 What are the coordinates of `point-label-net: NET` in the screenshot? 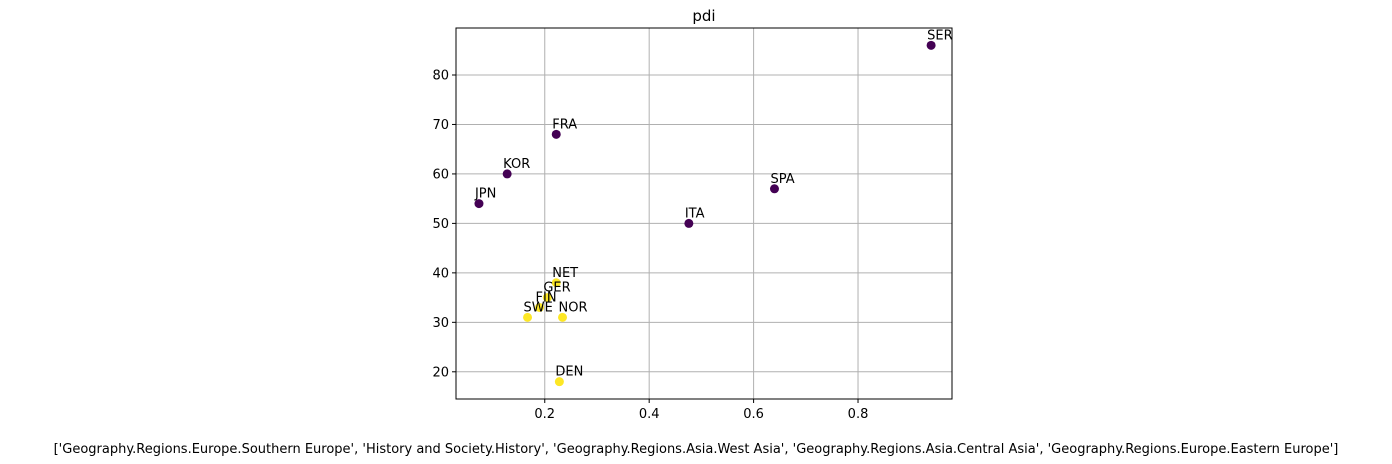 It's located at (565, 273).